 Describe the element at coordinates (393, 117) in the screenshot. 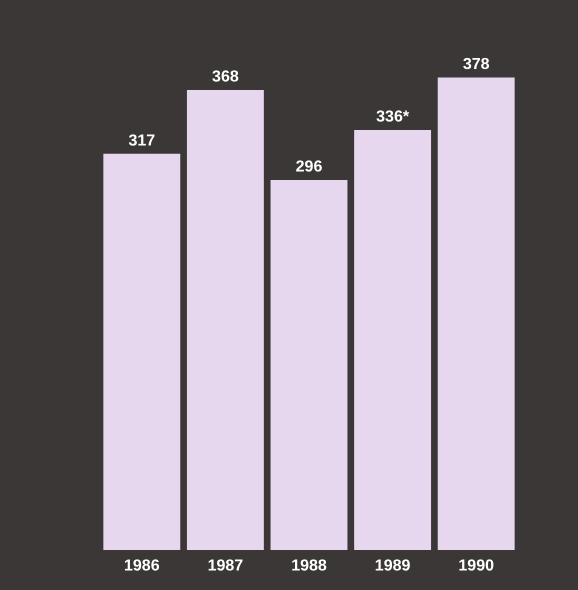

I see `data-label: 336*` at that location.